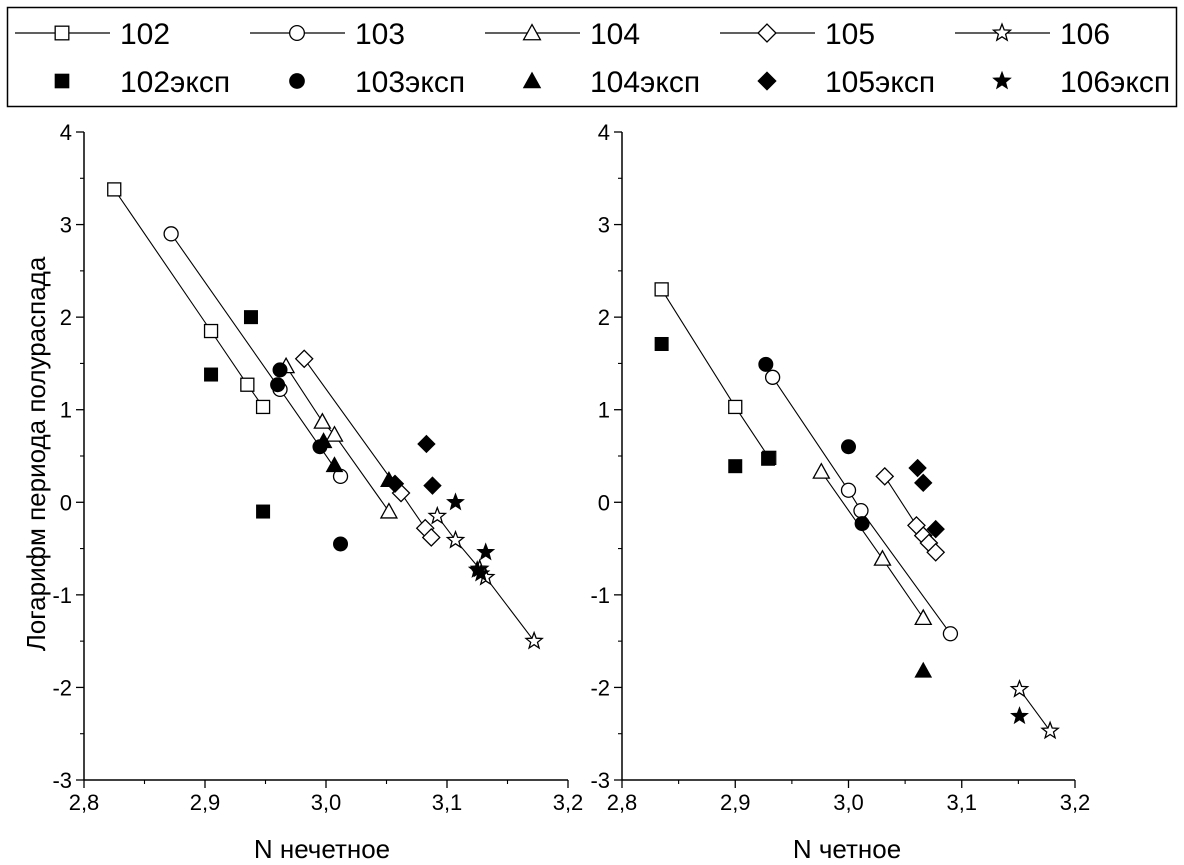 This screenshot has width=1184, height=865. Describe the element at coordinates (380, 34) in the screenshot. I see `legend-label-103: 103` at that location.